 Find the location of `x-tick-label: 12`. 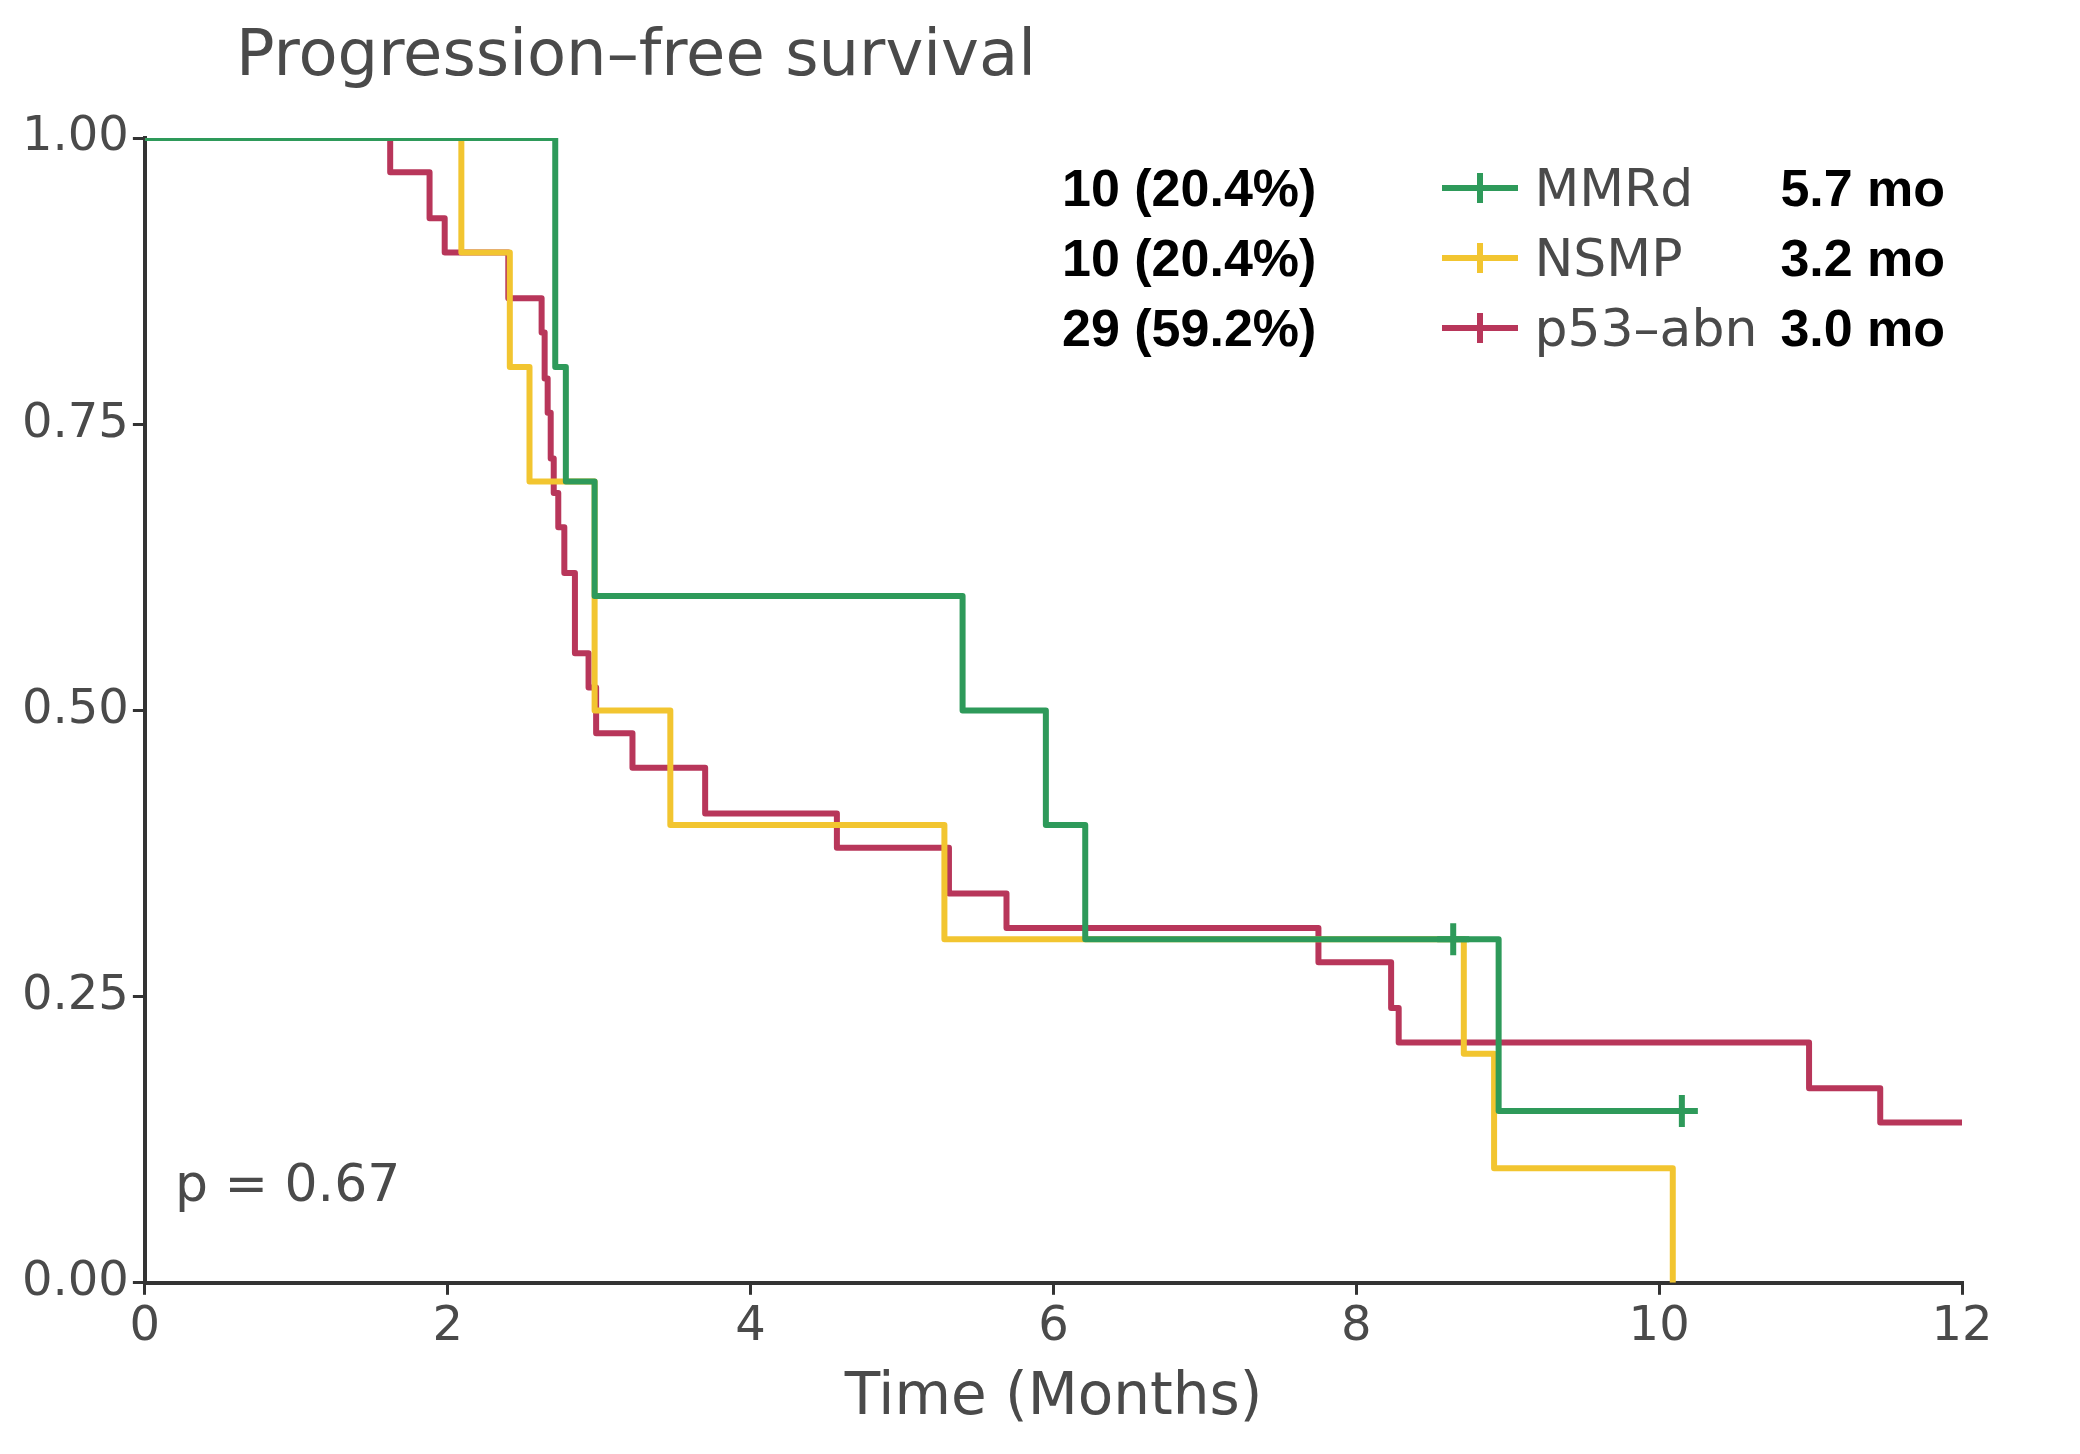

x-tick-label: 12 is located at coordinates (1962, 1323).